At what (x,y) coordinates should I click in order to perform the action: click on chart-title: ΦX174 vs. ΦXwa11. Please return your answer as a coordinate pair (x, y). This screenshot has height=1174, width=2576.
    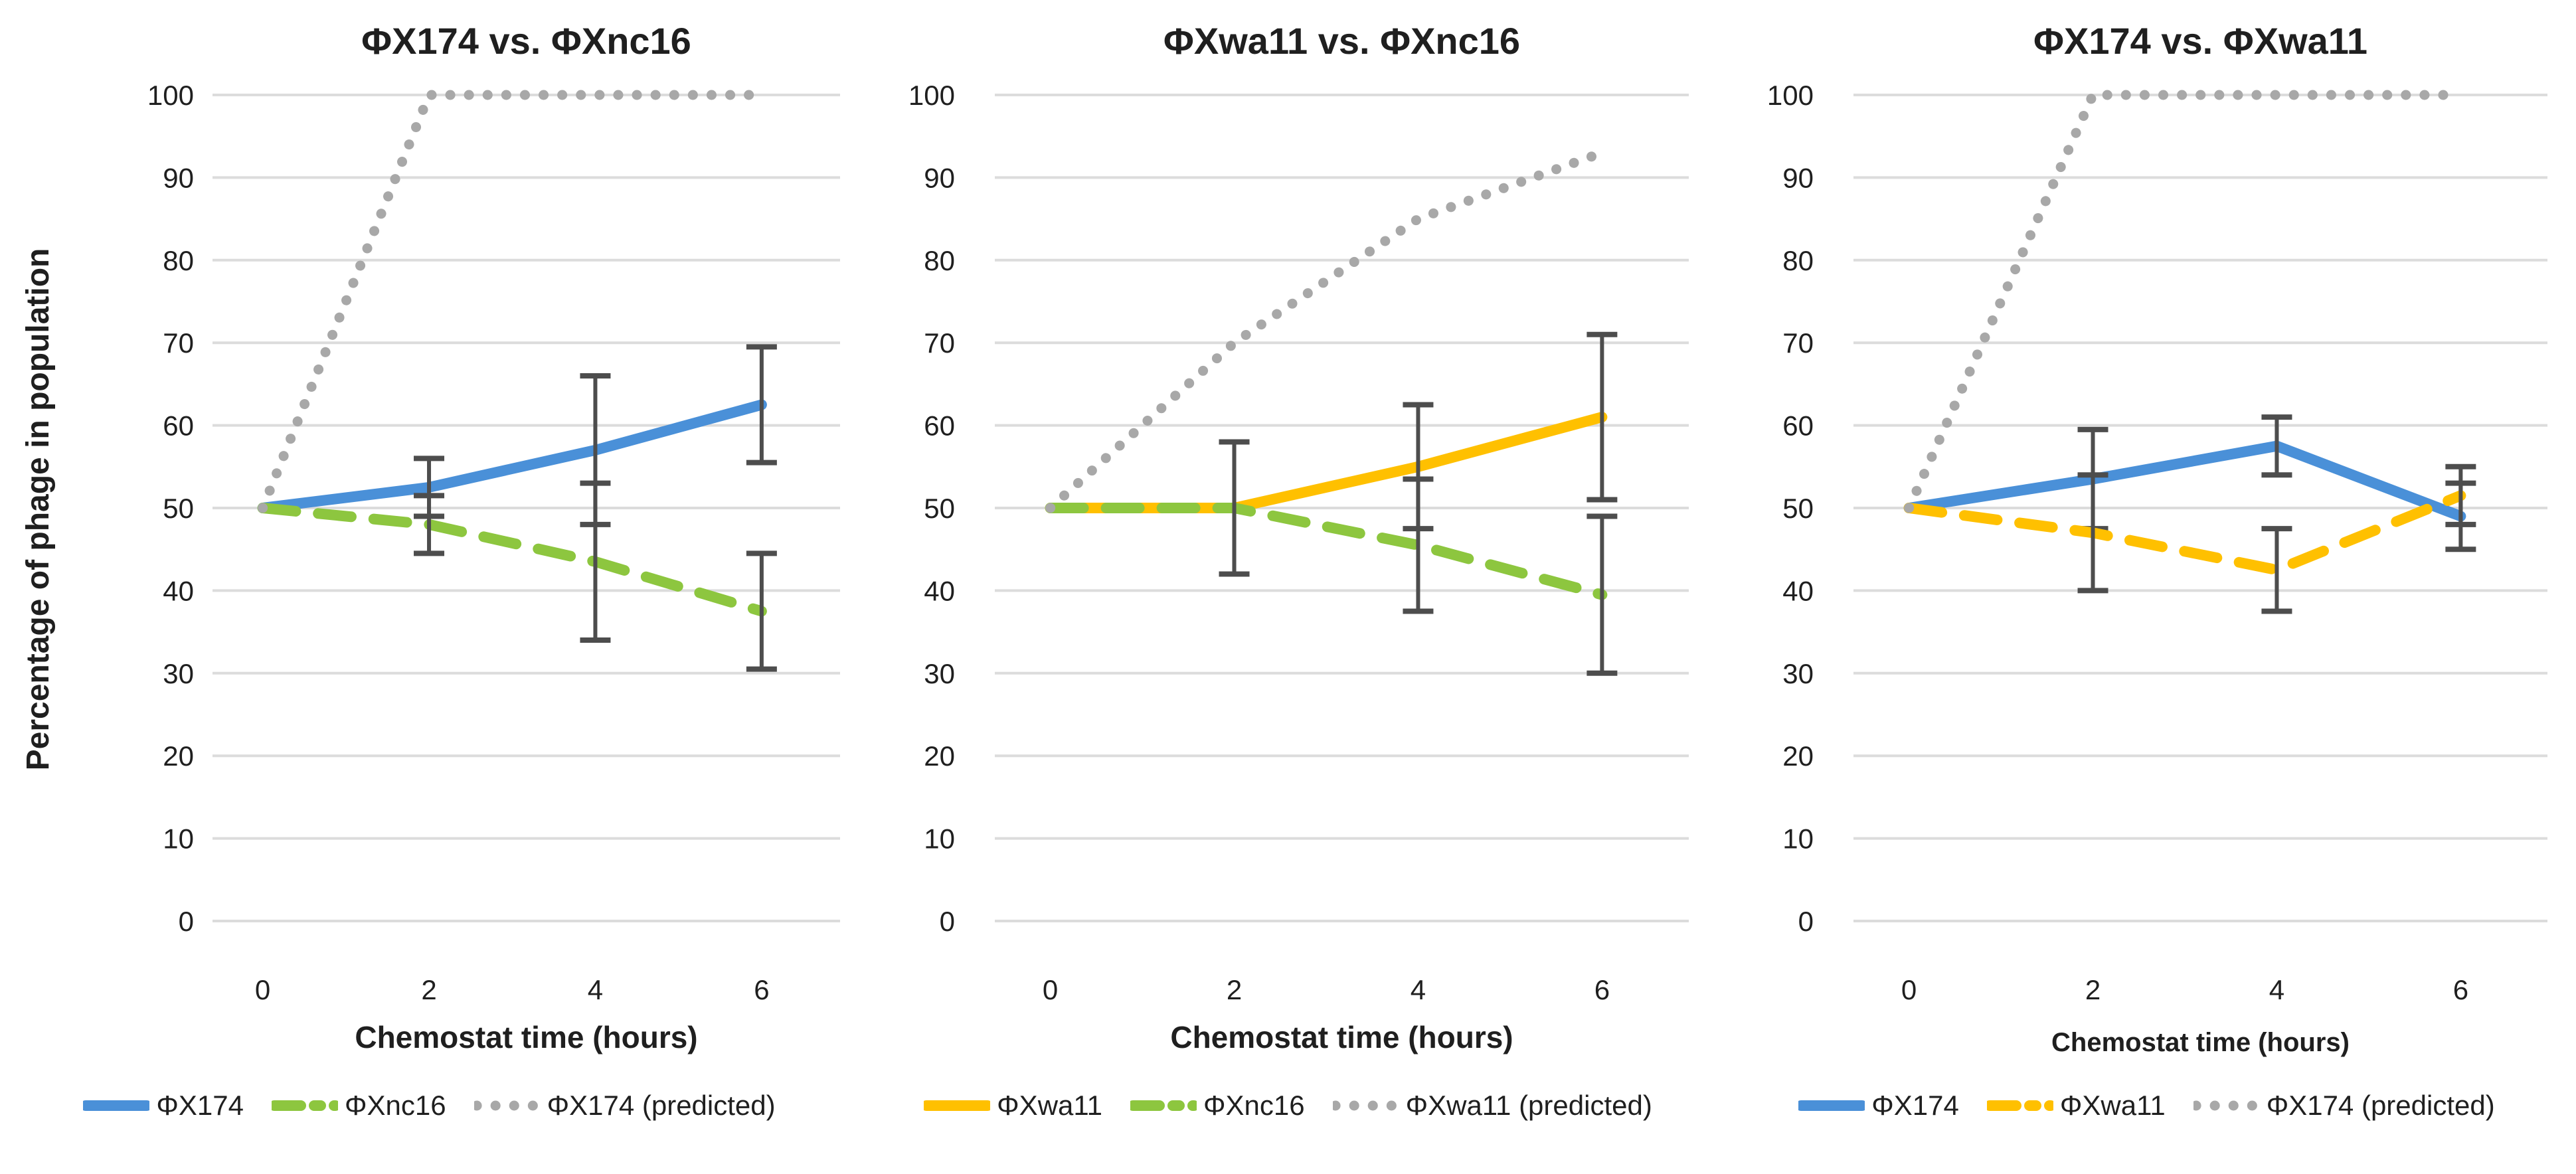
    Looking at the image, I should click on (2200, 41).